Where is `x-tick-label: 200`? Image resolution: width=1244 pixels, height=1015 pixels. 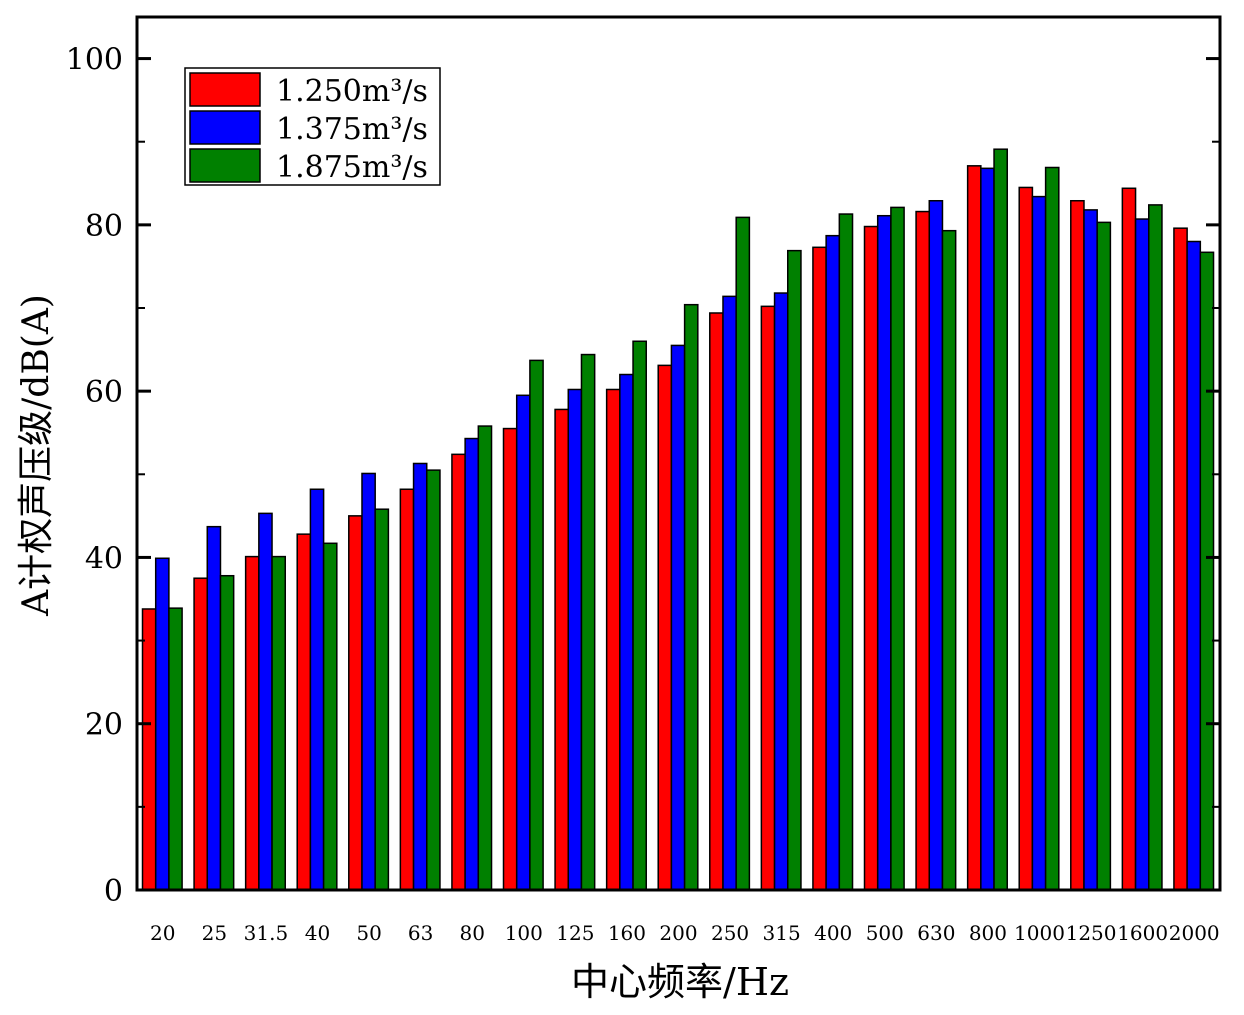 x-tick-label: 200 is located at coordinates (678, 933).